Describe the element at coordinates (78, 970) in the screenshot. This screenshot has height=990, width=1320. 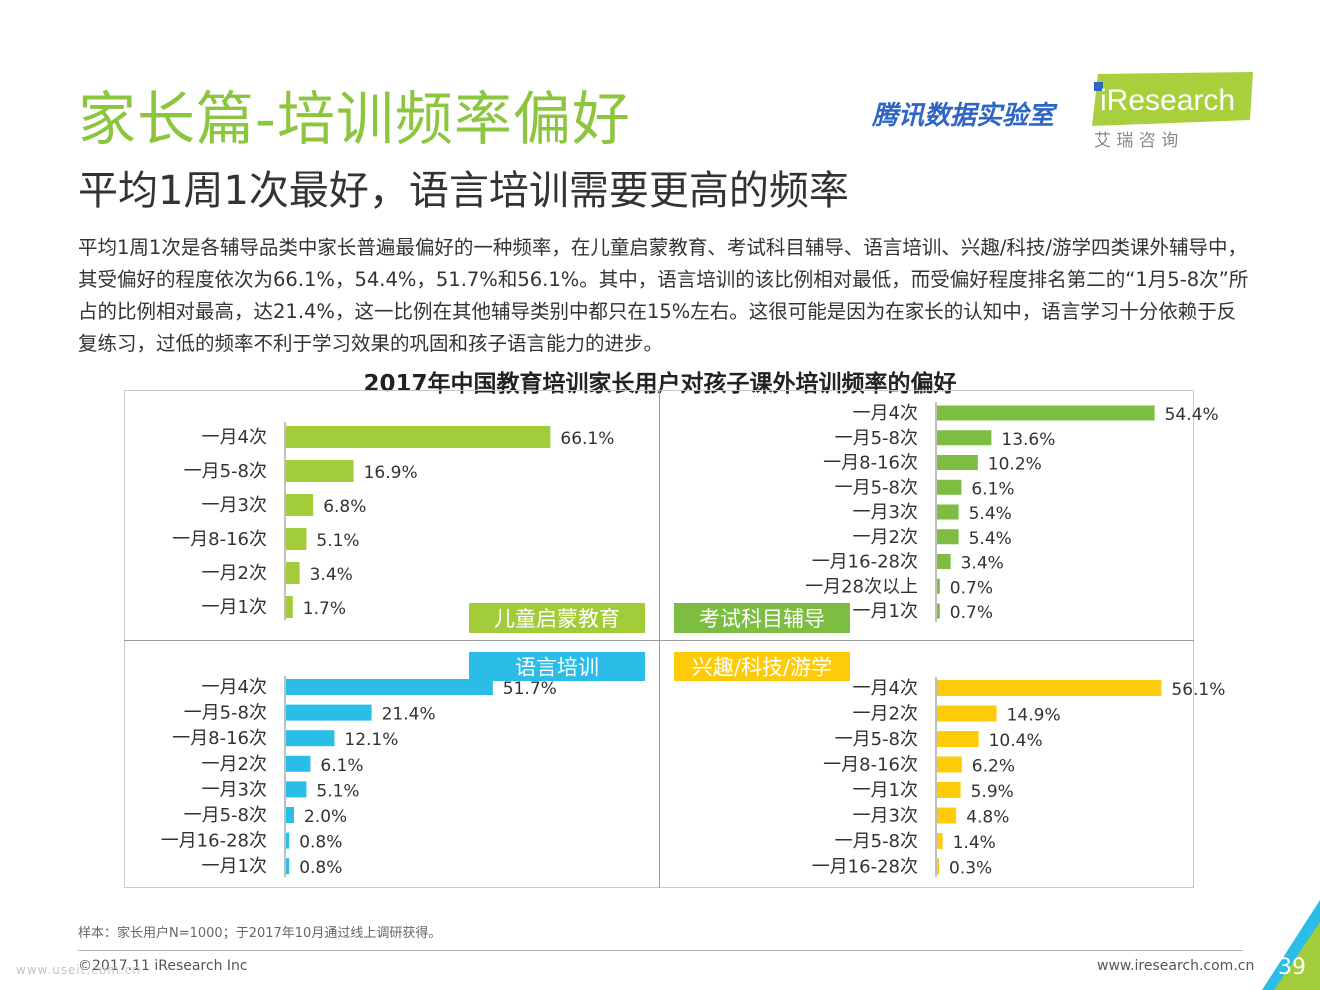
I see `watermark-text: www.useit.com.cn` at that location.